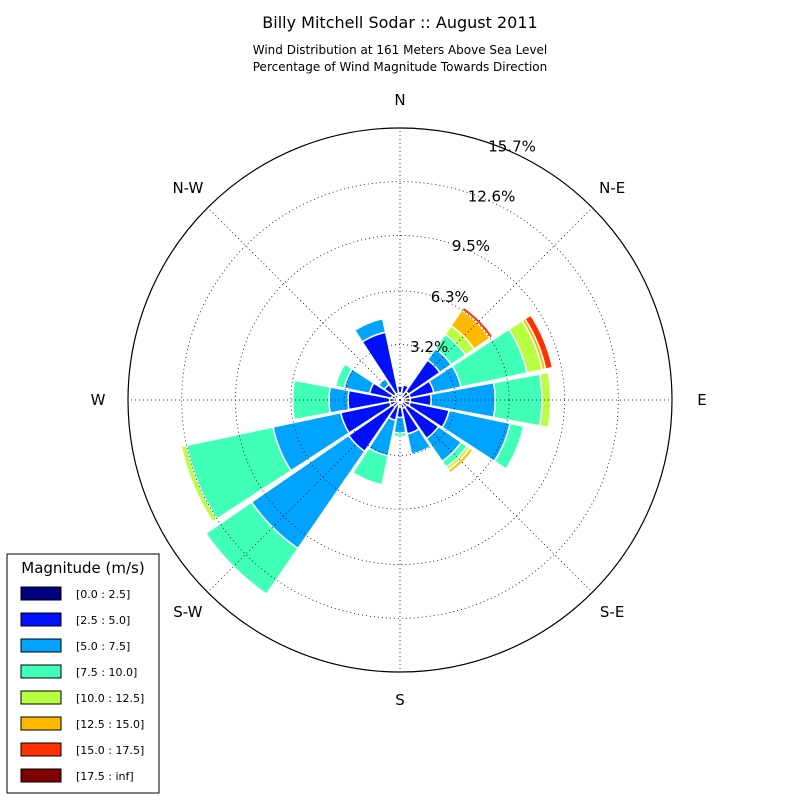  What do you see at coordinates (187, 612) in the screenshot?
I see `direction-label-s-w: S-W` at bounding box center [187, 612].